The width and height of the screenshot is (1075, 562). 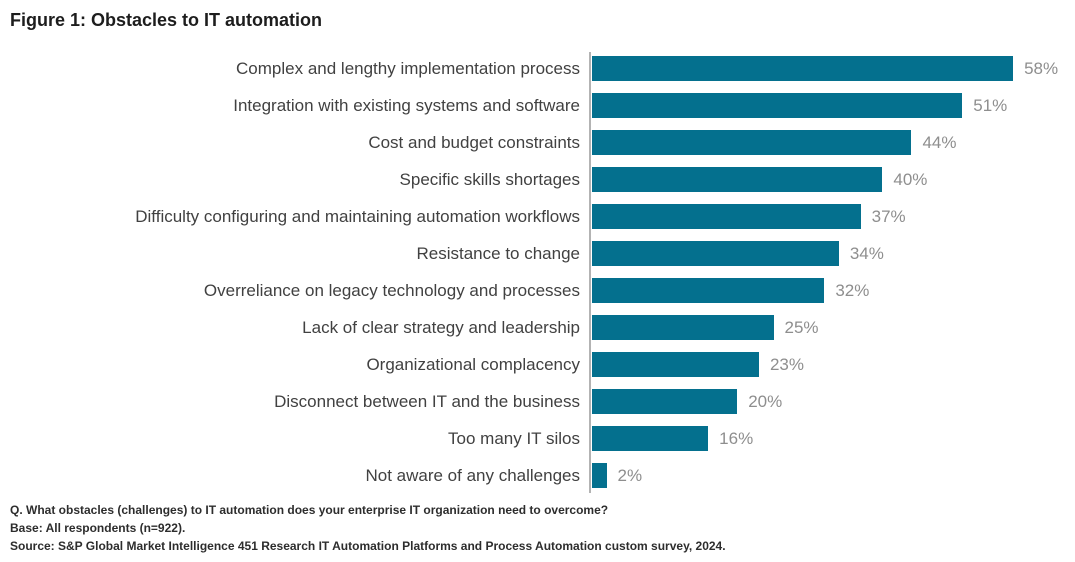 I want to click on bar-track: 51%, so click(x=833, y=105).